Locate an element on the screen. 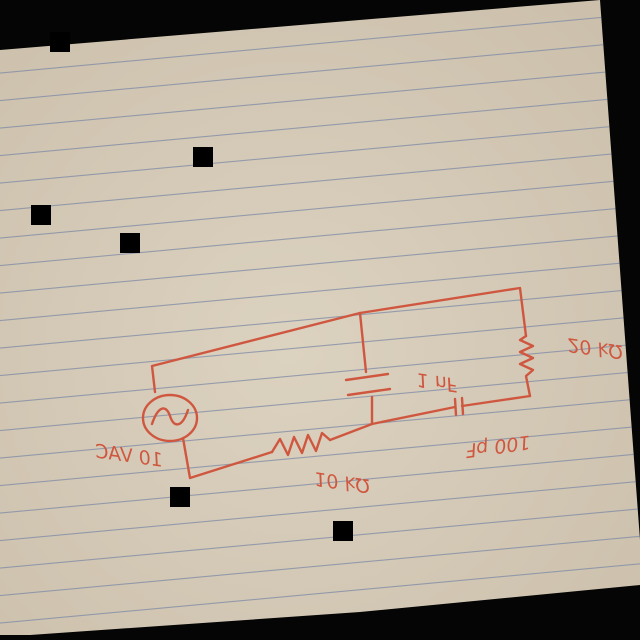  wire-branch-top is located at coordinates (363, 342).